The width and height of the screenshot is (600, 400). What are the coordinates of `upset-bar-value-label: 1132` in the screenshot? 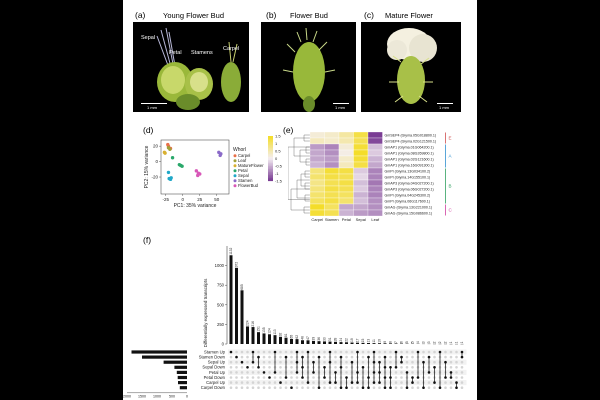 It's located at (231, 250).